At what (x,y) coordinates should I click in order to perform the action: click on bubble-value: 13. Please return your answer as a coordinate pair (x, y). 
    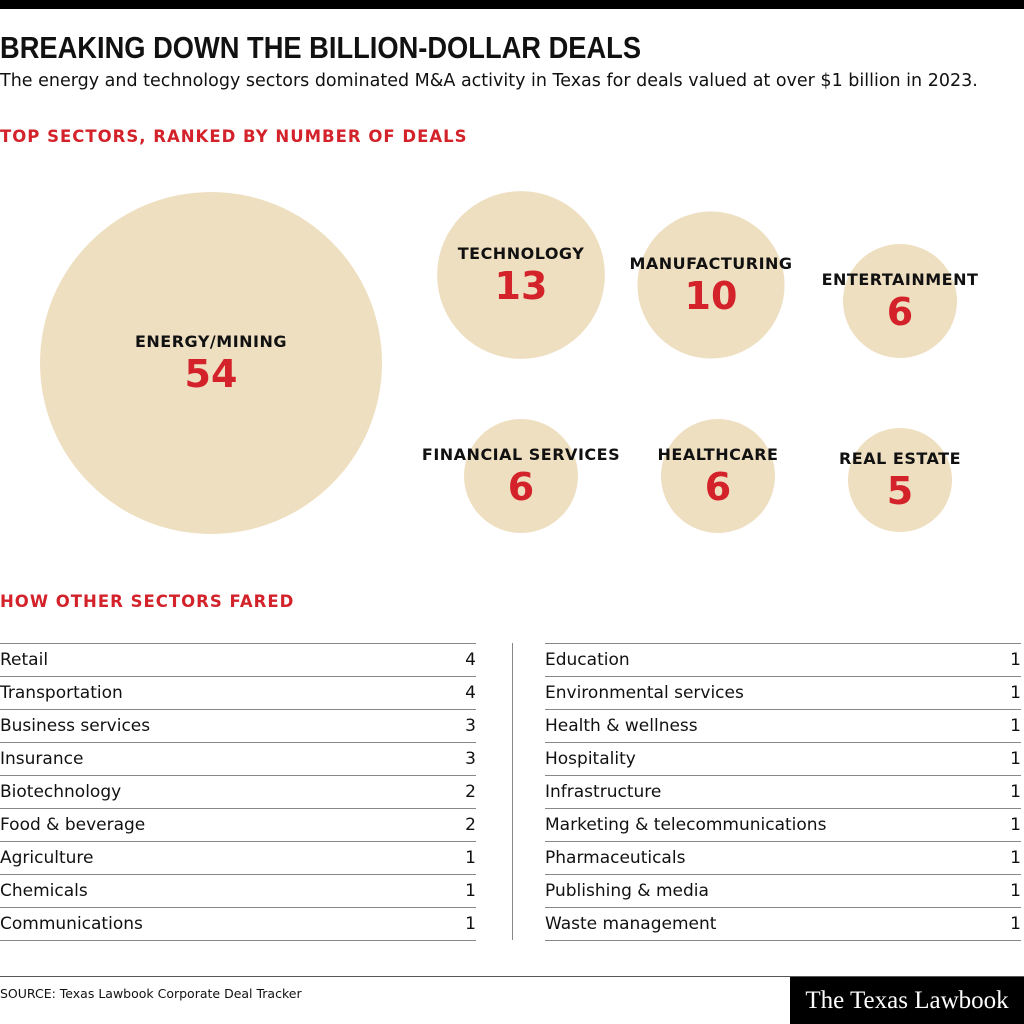
    Looking at the image, I should click on (521, 286).